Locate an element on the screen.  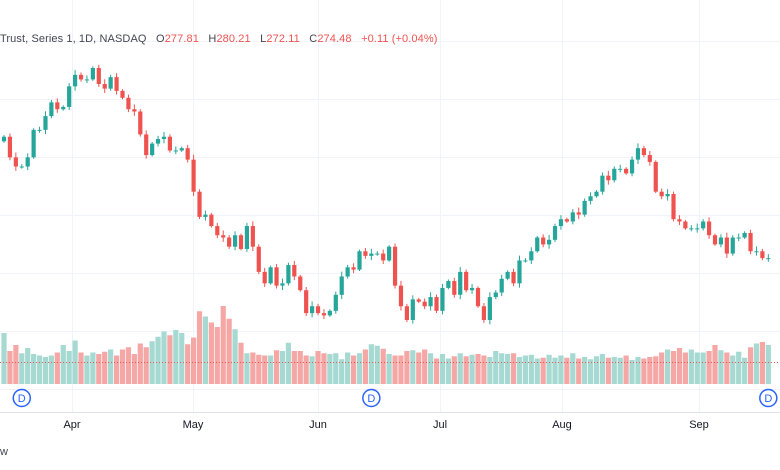
close-value: 274.48 is located at coordinates (334, 39).